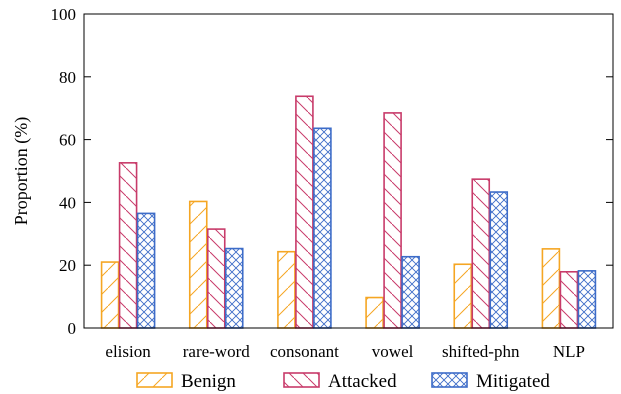  I want to click on y-tick-label-2: 40, so click(67, 202).